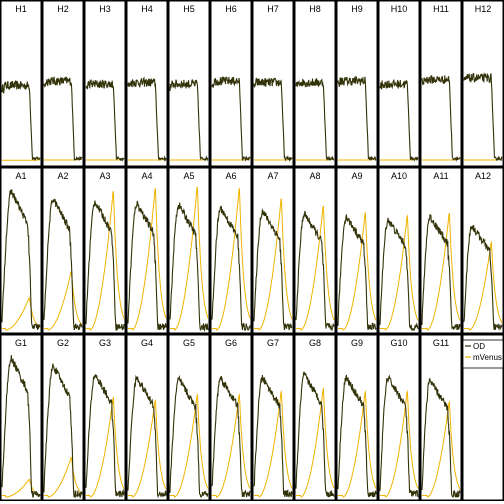  Describe the element at coordinates (147, 343) in the screenshot. I see `panel-label: G4` at that location.